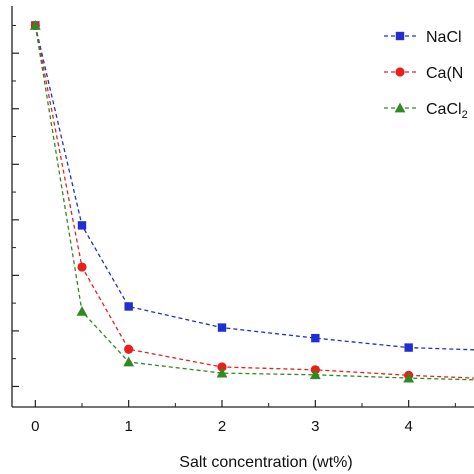  I want to click on legend-item: CaCl2, so click(426, 111).